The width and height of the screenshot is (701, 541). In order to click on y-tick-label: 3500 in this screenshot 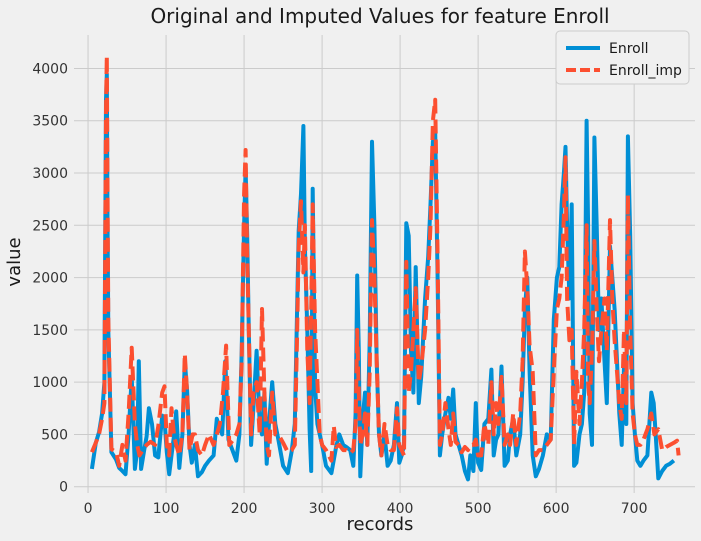, I will do `click(50, 122)`.